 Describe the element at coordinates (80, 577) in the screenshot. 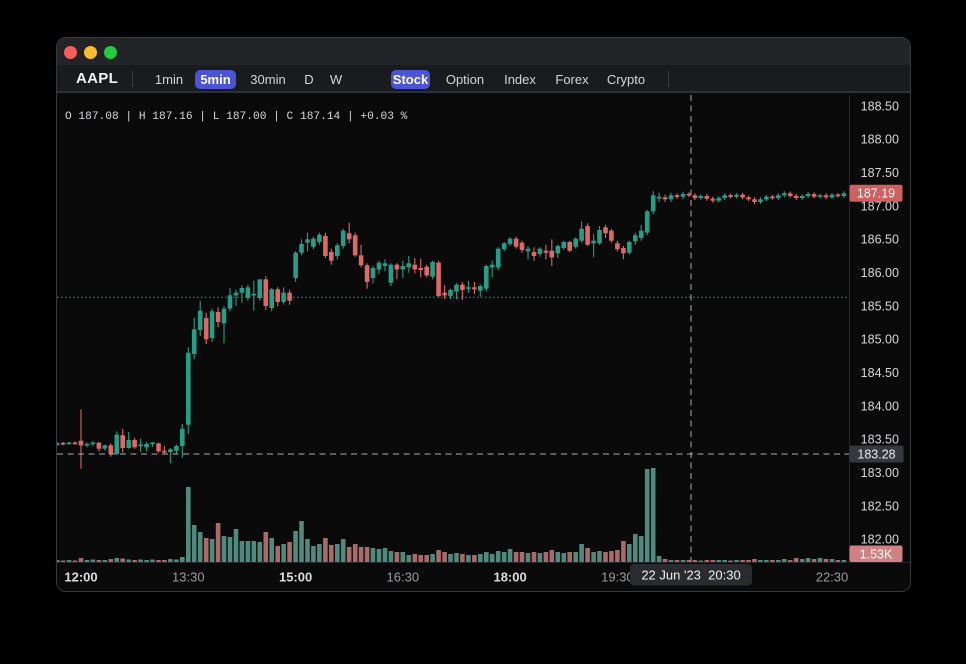

I see `svg-text: 12:00` at that location.